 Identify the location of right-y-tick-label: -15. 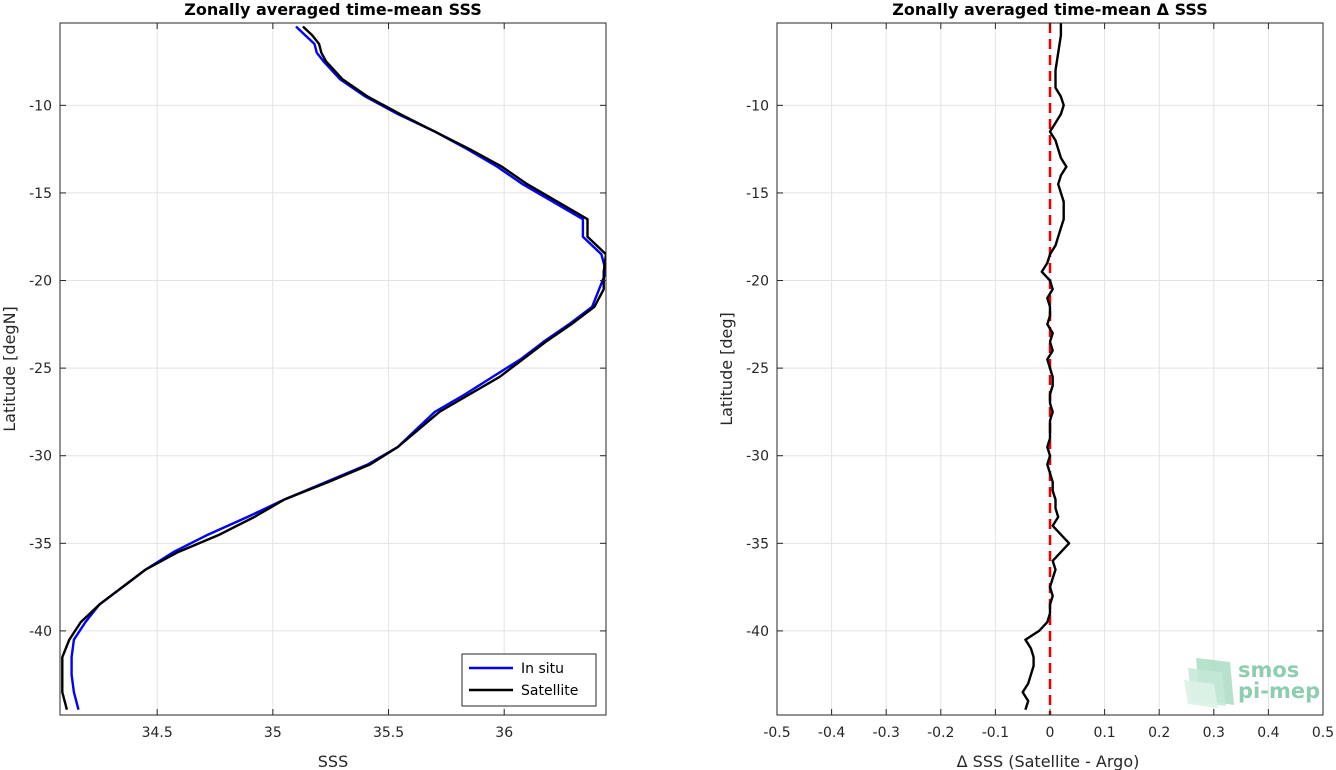
(757, 194).